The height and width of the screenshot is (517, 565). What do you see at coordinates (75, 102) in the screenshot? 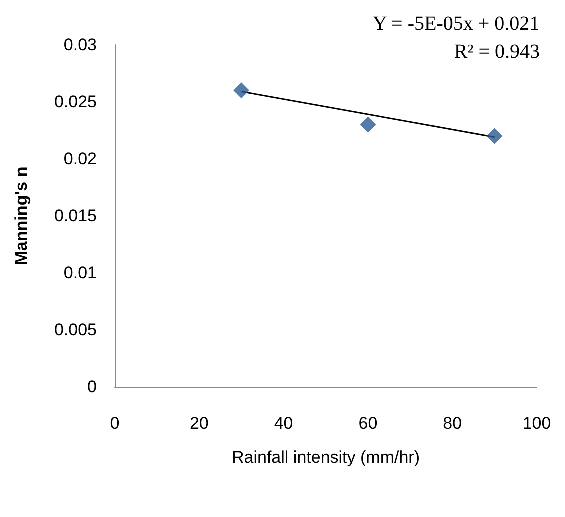
I see `y-tick-label: 0.025` at bounding box center [75, 102].